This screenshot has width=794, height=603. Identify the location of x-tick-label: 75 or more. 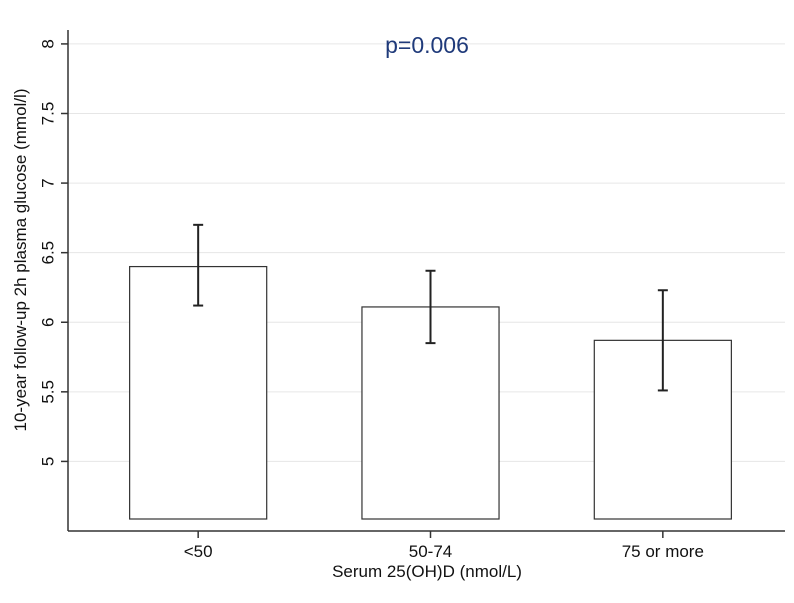
(663, 551).